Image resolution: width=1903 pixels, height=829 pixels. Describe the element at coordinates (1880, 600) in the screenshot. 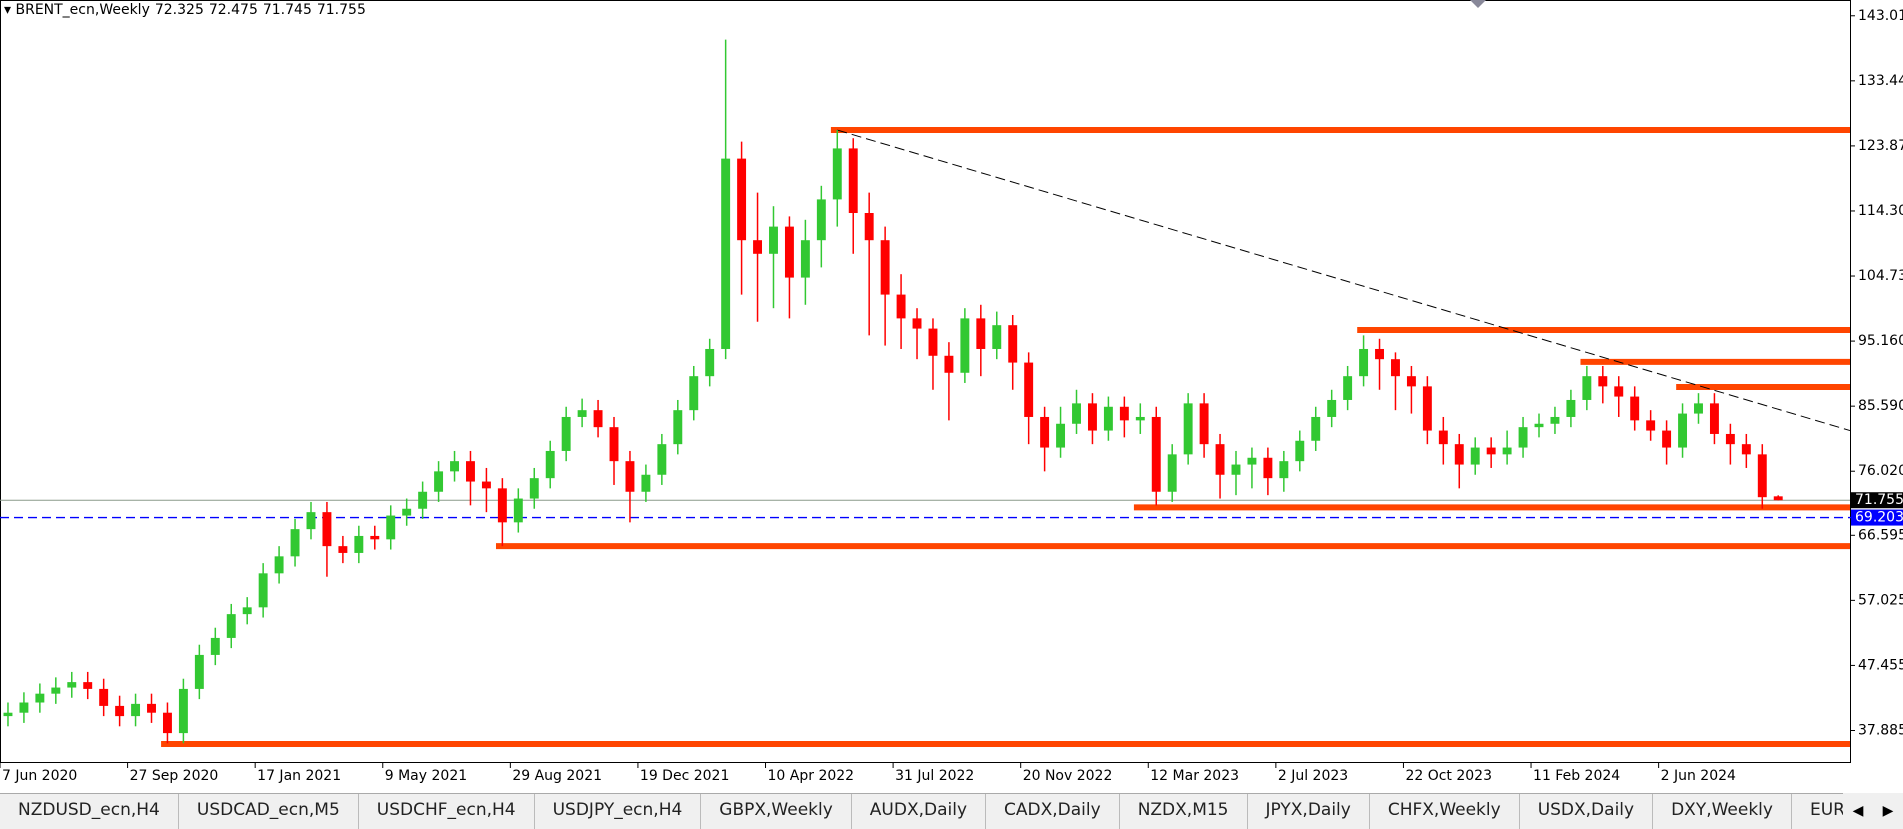

I see `y-tick-label: 57.025` at that location.